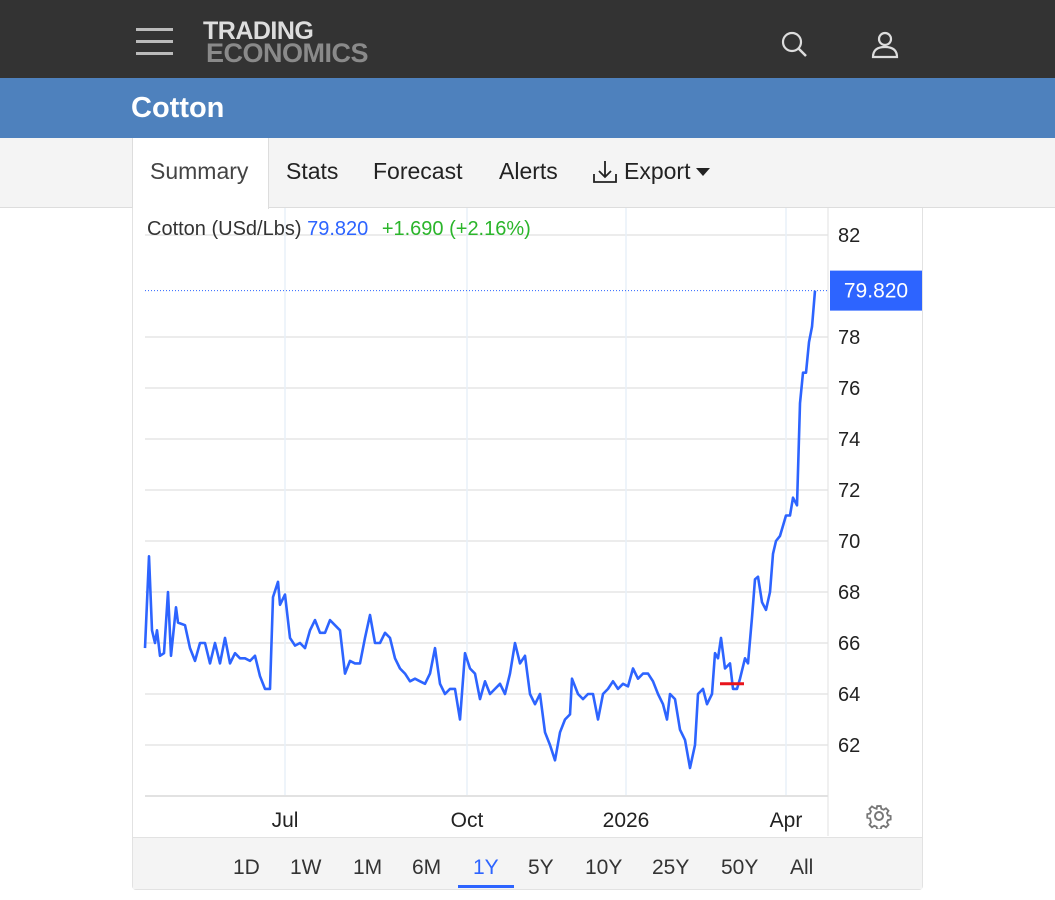  I want to click on y-tick-label: 64, so click(849, 695).